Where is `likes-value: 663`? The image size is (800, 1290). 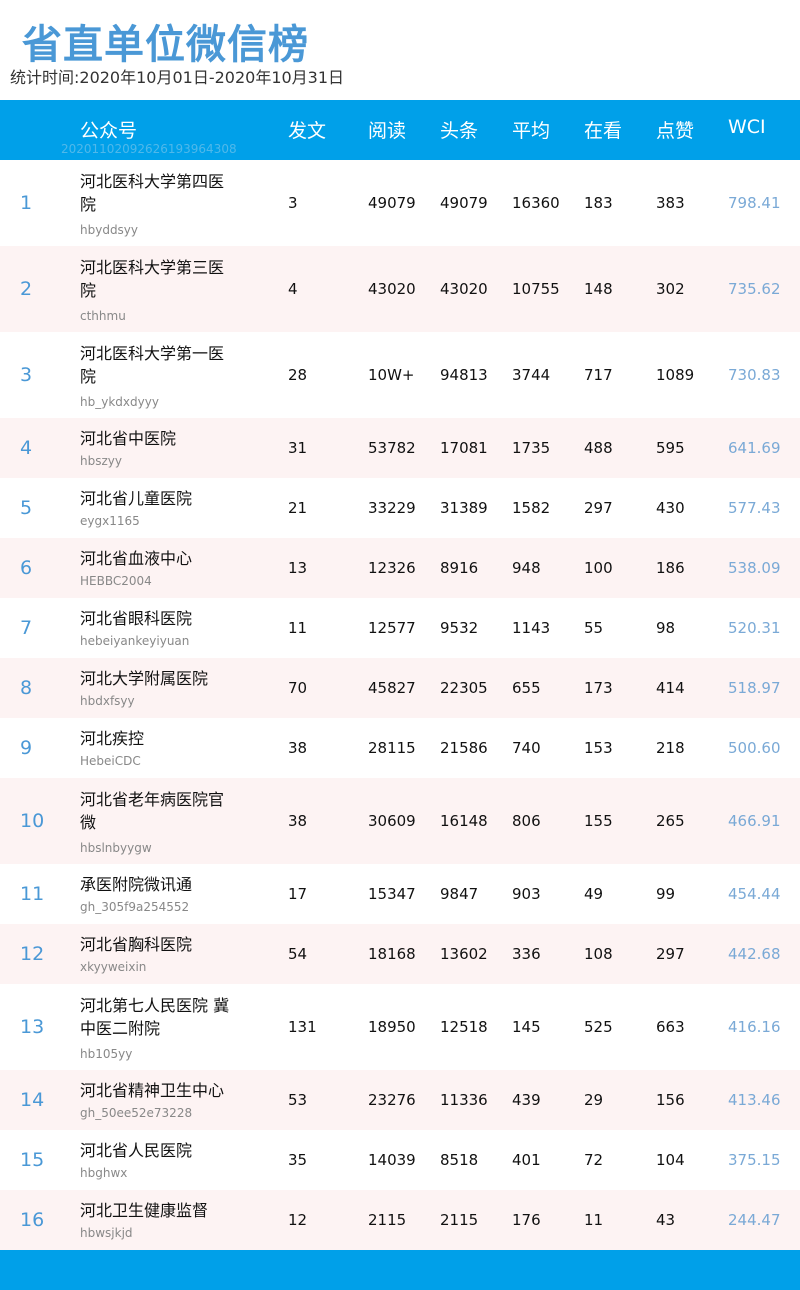 likes-value: 663 is located at coordinates (670, 1027).